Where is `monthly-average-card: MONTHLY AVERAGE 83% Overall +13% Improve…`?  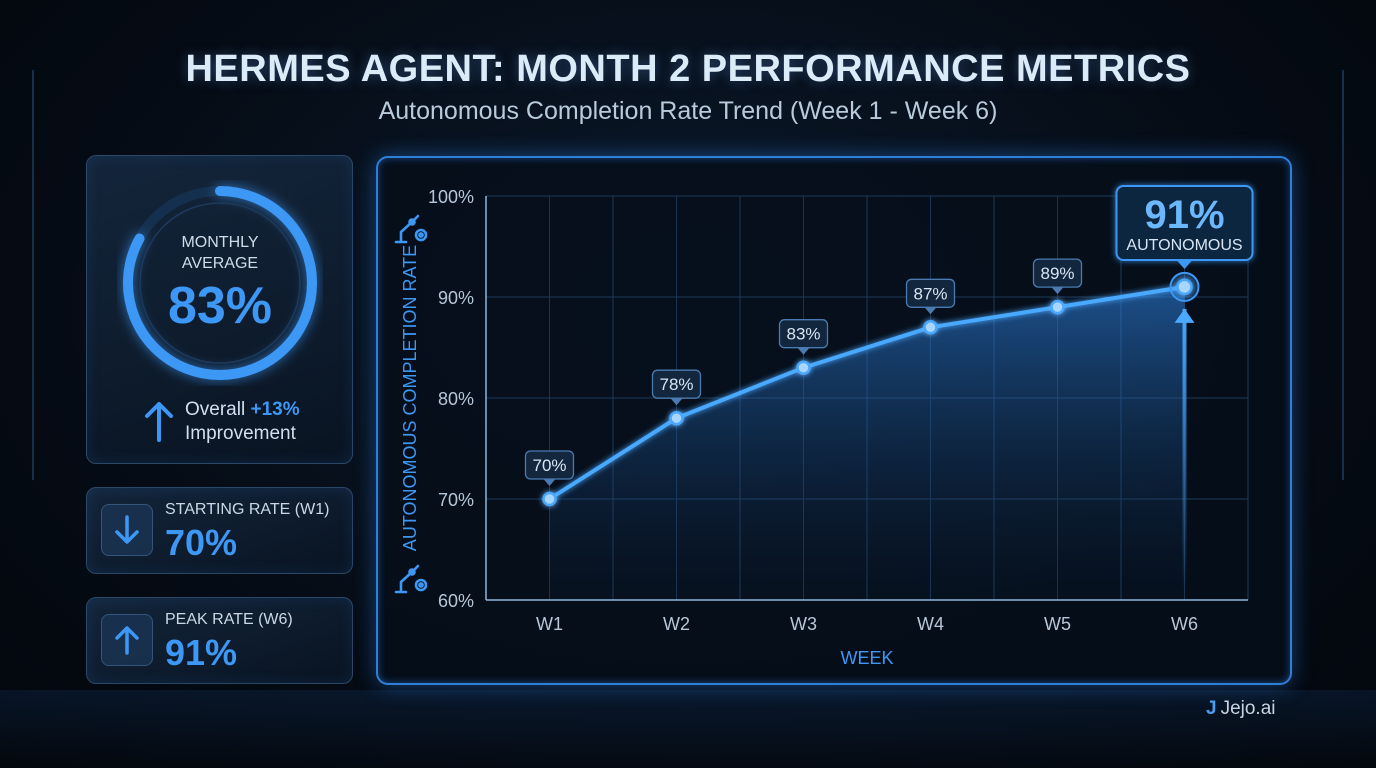
monthly-average-card: MONTHLY AVERAGE 83% Overall +13% Improve… is located at coordinates (219, 309).